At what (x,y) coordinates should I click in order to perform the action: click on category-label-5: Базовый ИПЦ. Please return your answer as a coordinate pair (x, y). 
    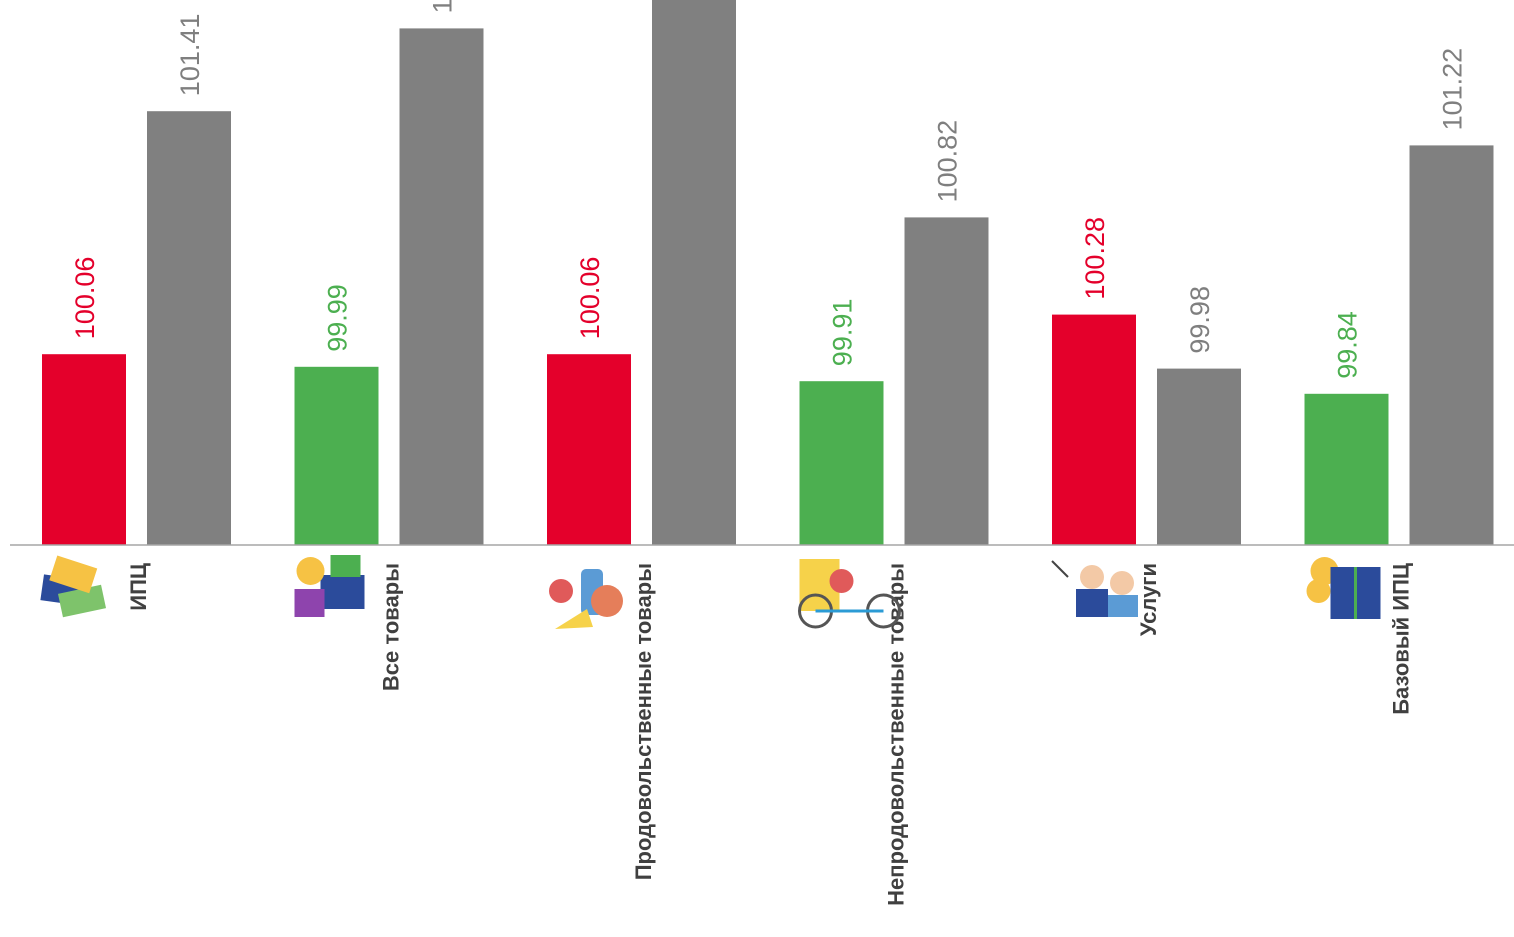
    Looking at the image, I should click on (1401, 639).